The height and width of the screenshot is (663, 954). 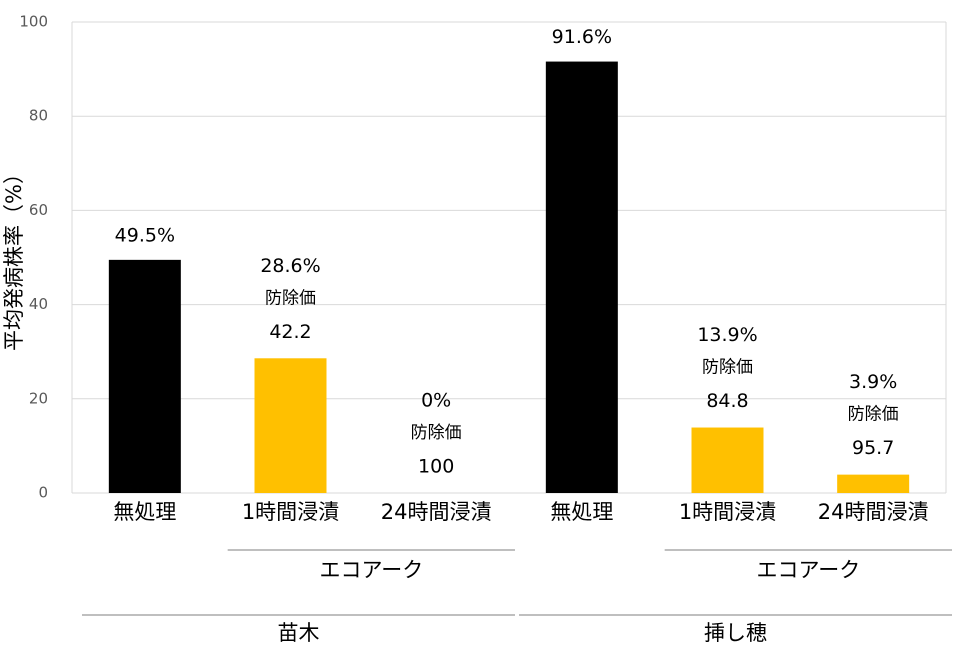 I want to click on y-tick-label: 20, so click(x=38, y=398).